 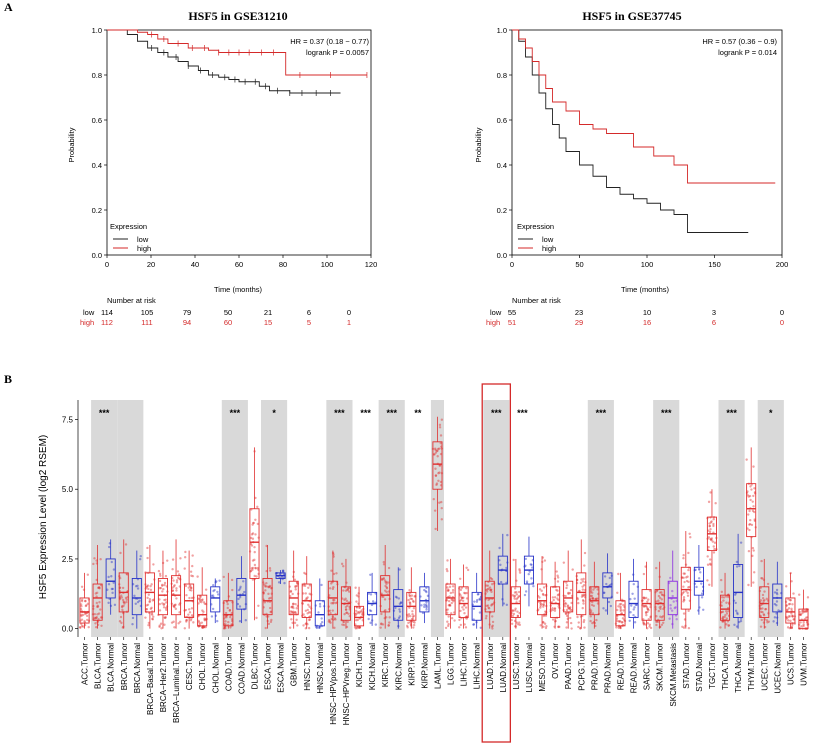 What do you see at coordinates (782, 322) in the screenshot?
I see `risk-count-high: 0` at bounding box center [782, 322].